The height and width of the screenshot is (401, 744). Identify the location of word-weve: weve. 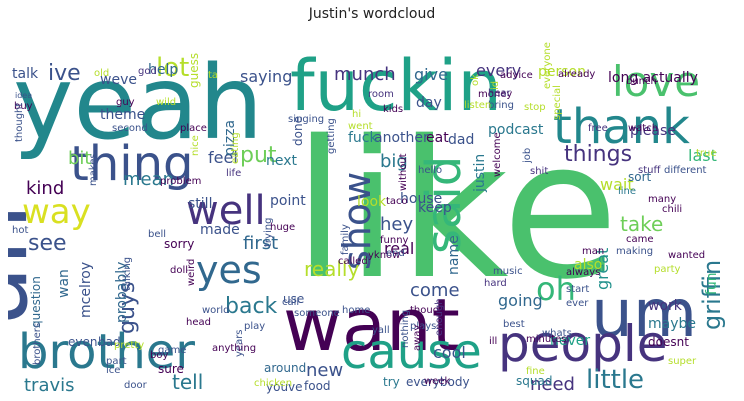
(118, 80).